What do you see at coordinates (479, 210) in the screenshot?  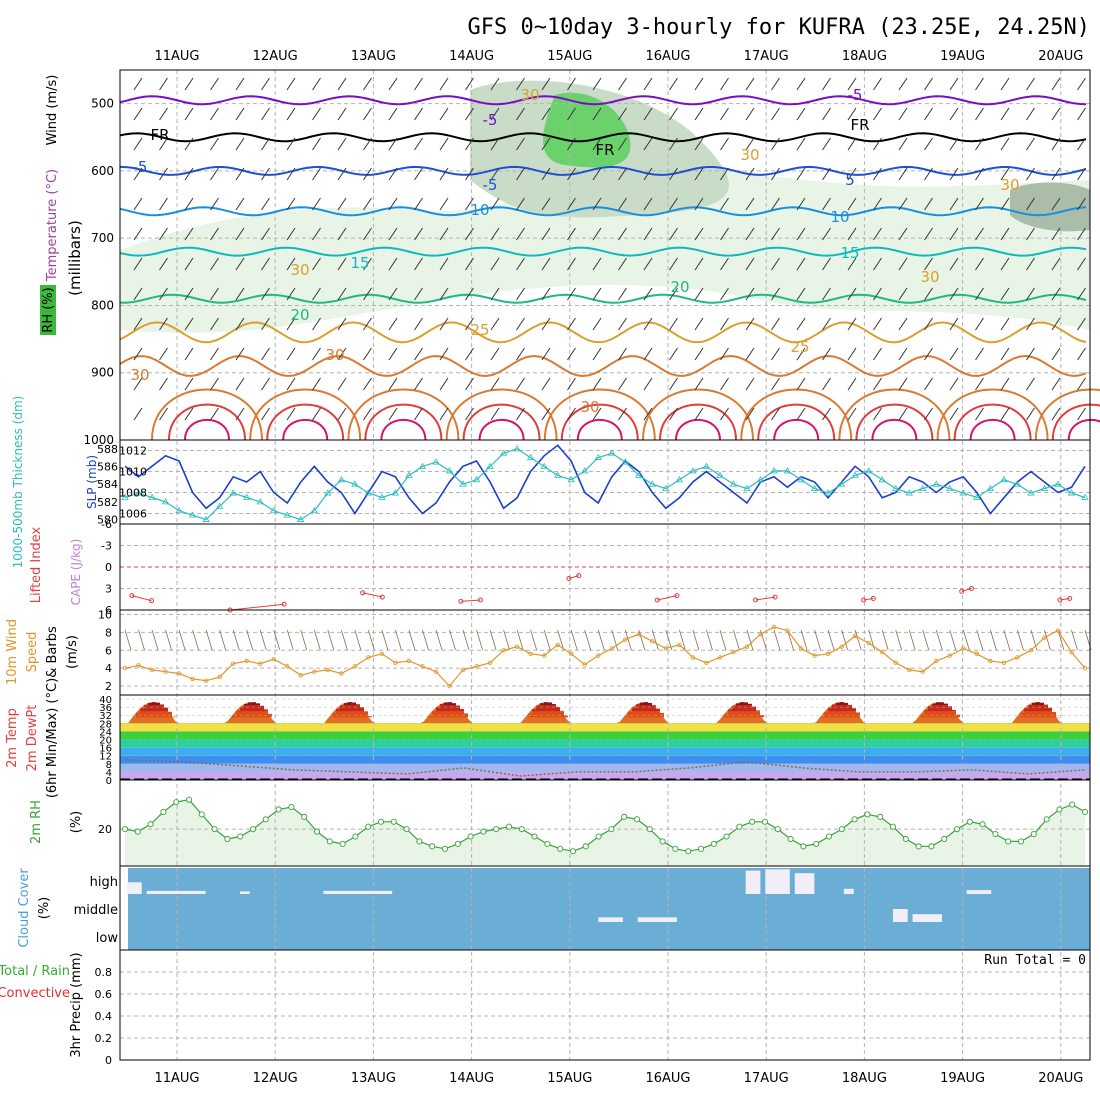 I see `contour-label: 10` at bounding box center [479, 210].